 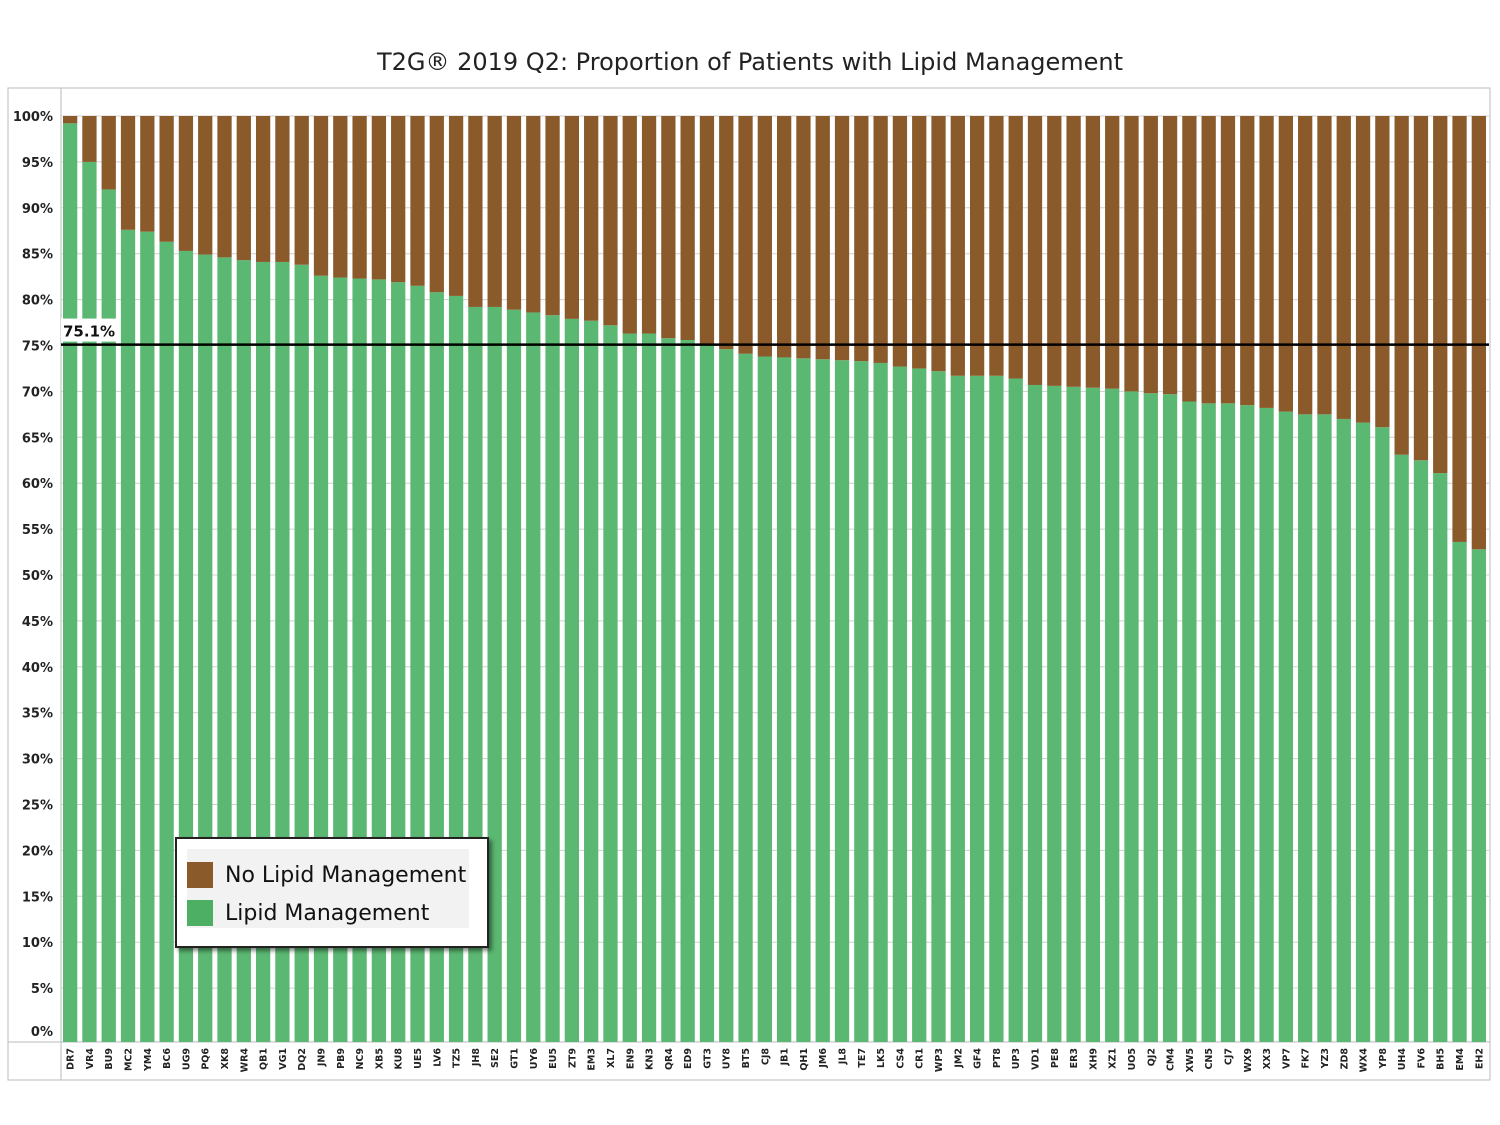 What do you see at coordinates (688, 1058) in the screenshot?
I see `x-tick-label: ED9` at bounding box center [688, 1058].